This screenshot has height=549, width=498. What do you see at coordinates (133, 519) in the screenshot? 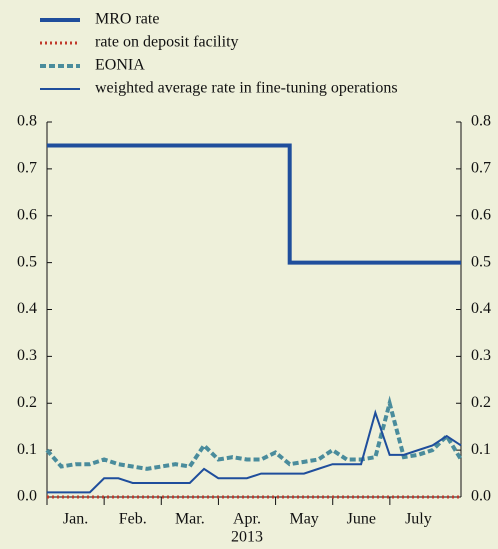
I see `x-tick-label: Feb.` at bounding box center [133, 519].